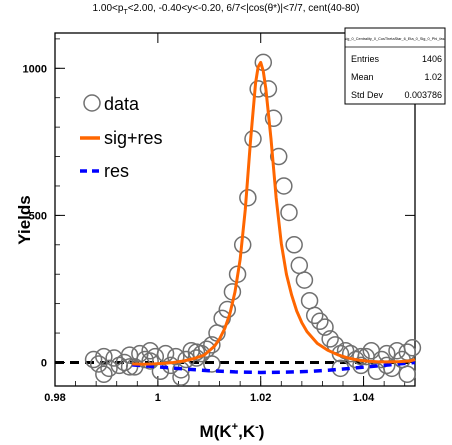 This screenshot has width=452, height=445. Describe the element at coordinates (24, 219) in the screenshot. I see `y-axis-label: Yields` at that location.